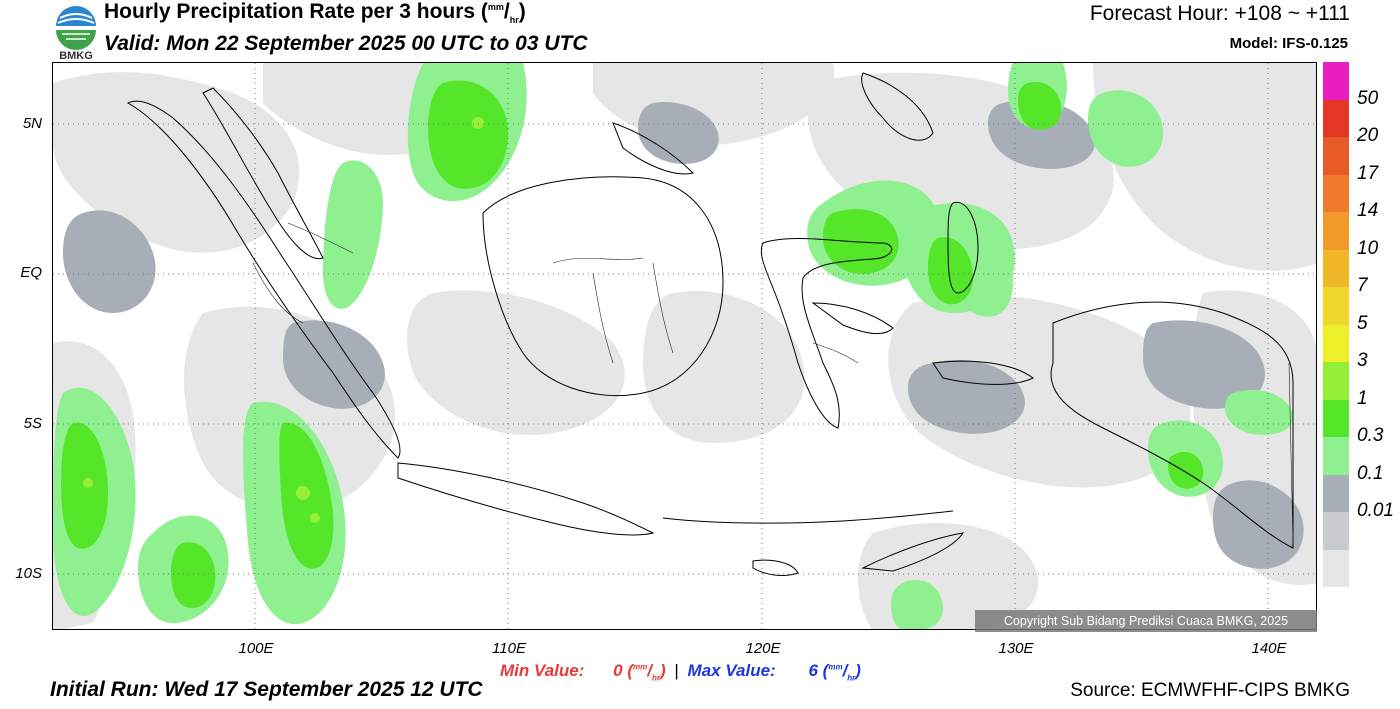 This screenshot has height=709, width=1400. What do you see at coordinates (32, 123) in the screenshot?
I see `lat-label-5n: 5N` at bounding box center [32, 123].